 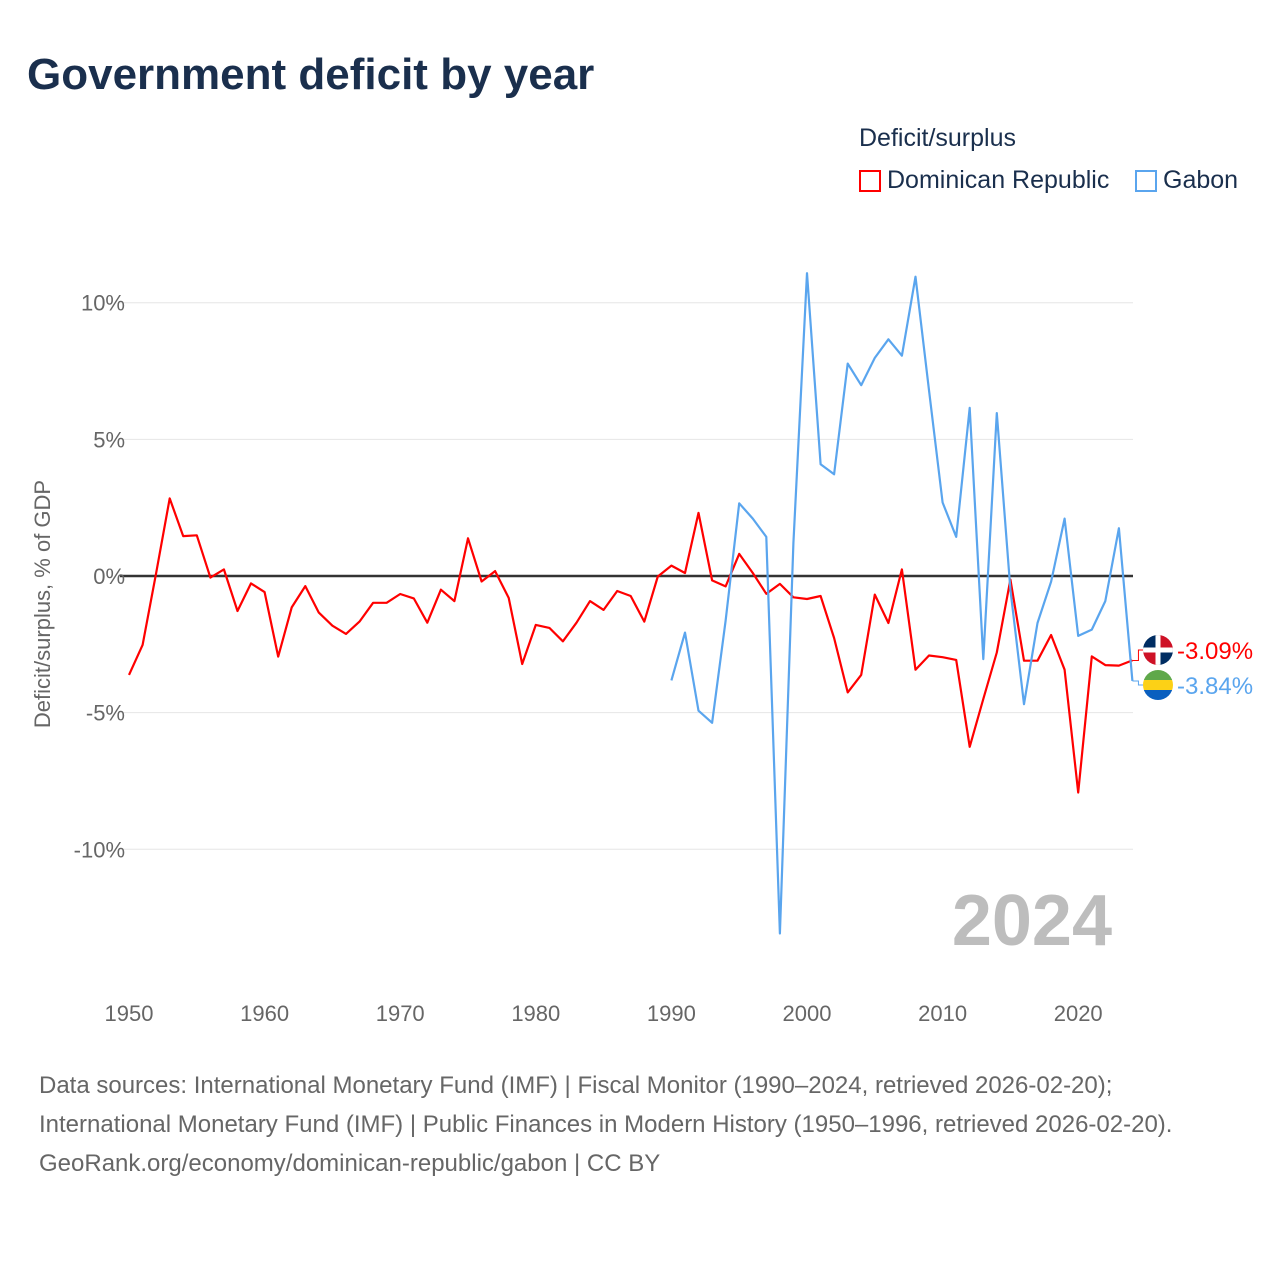 What do you see at coordinates (1215, 651) in the screenshot?
I see `end-value-label: -3.09%` at bounding box center [1215, 651].